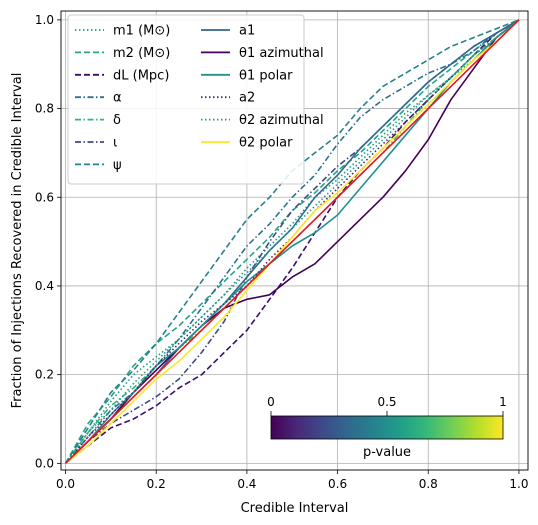  Describe the element at coordinates (44, 286) in the screenshot. I see `y-tick-label: 0.4` at that location.